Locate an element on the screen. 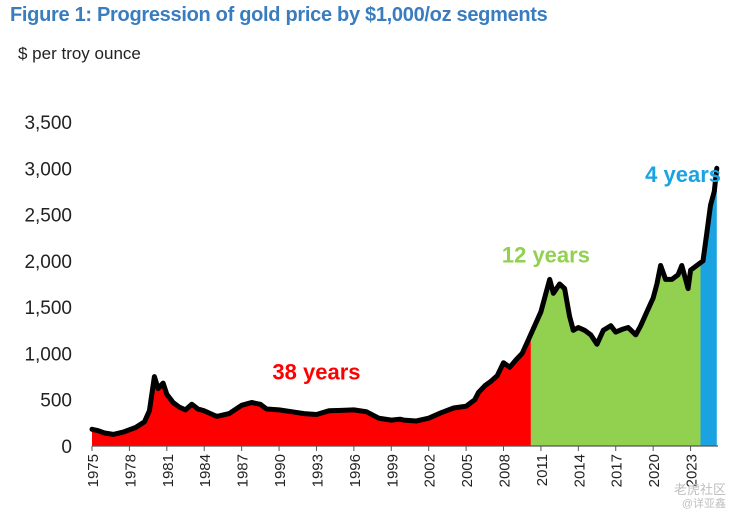 The image size is (738, 522). x-tick-label: 1978 is located at coordinates (130, 470).